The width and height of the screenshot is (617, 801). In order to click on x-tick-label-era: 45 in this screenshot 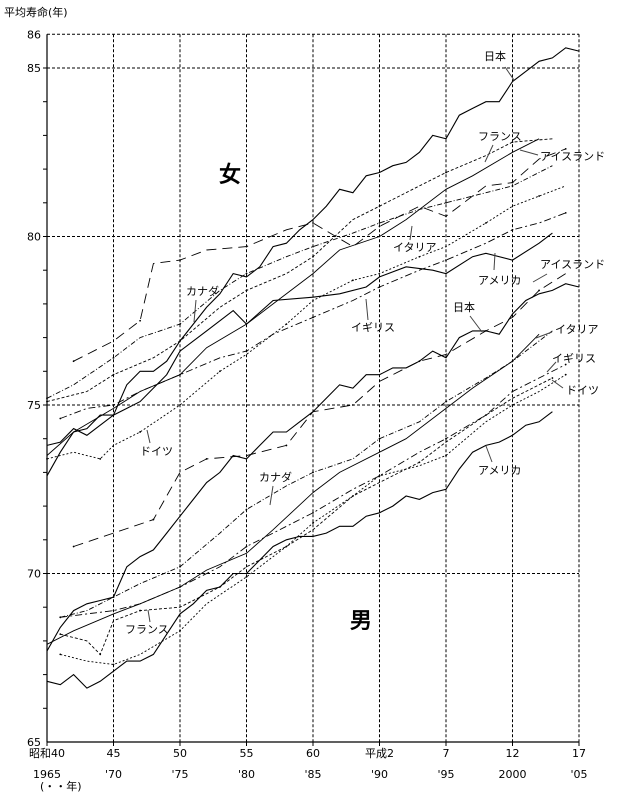, I will do `click(114, 753)`.